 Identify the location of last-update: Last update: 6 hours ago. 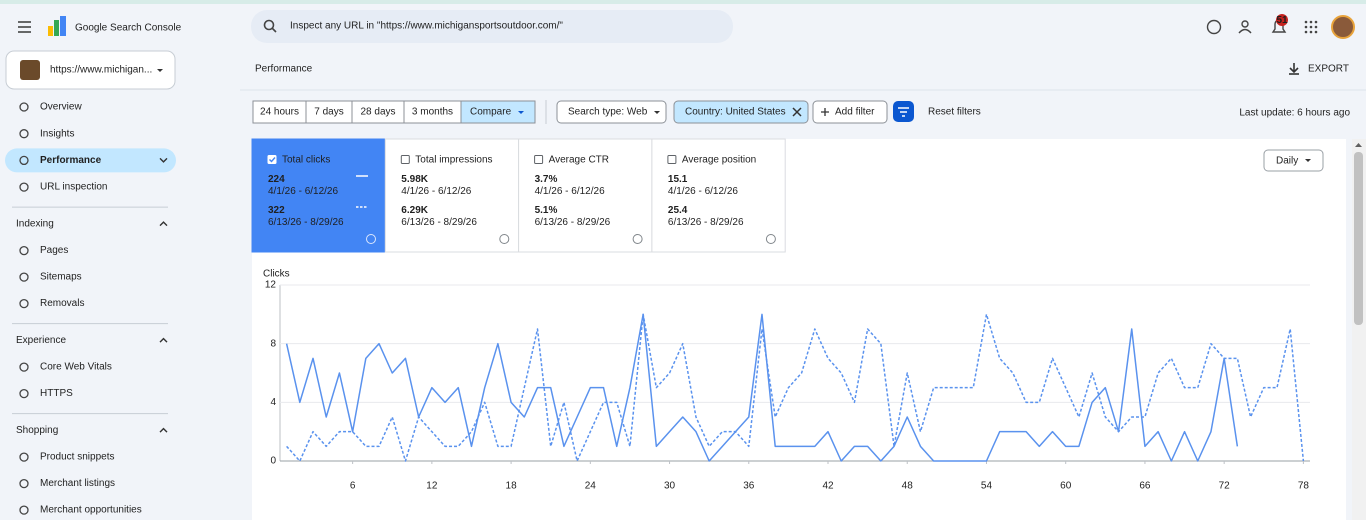
(1294, 113).